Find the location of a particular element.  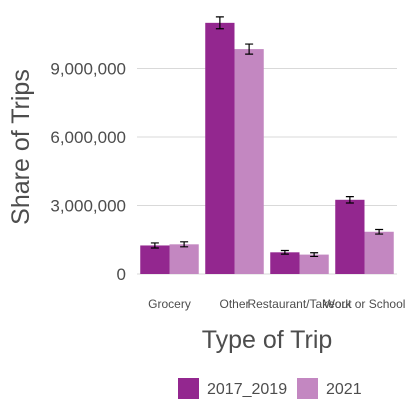

x-tick-label: Work or School is located at coordinates (365, 304).